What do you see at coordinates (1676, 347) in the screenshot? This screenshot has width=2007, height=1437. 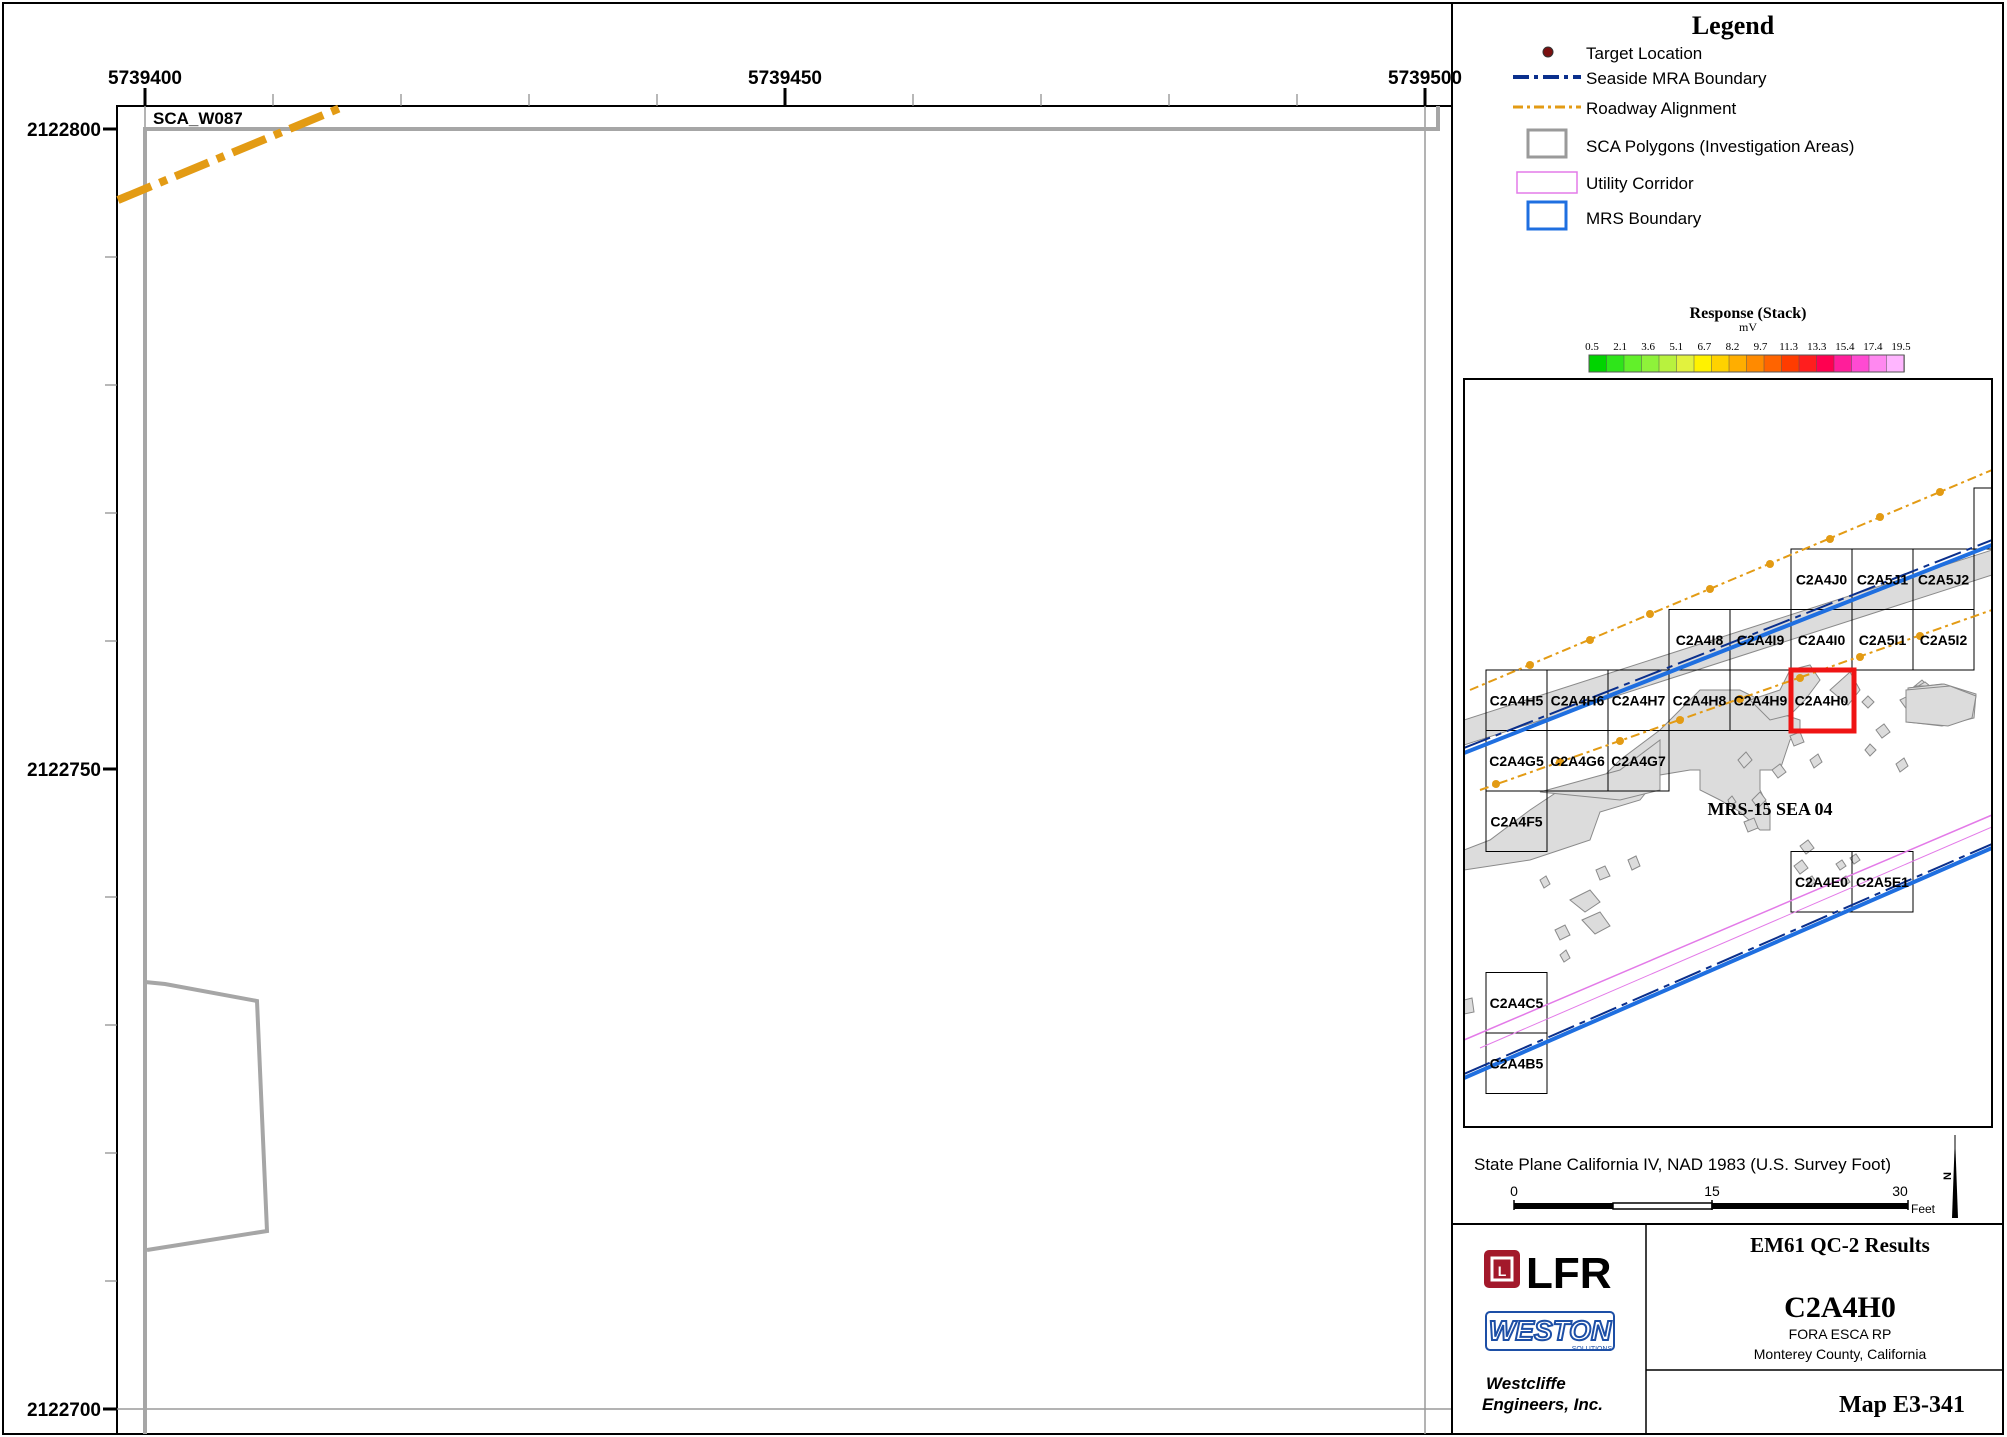 I see `ramp-tick-label: 5.1` at bounding box center [1676, 347].